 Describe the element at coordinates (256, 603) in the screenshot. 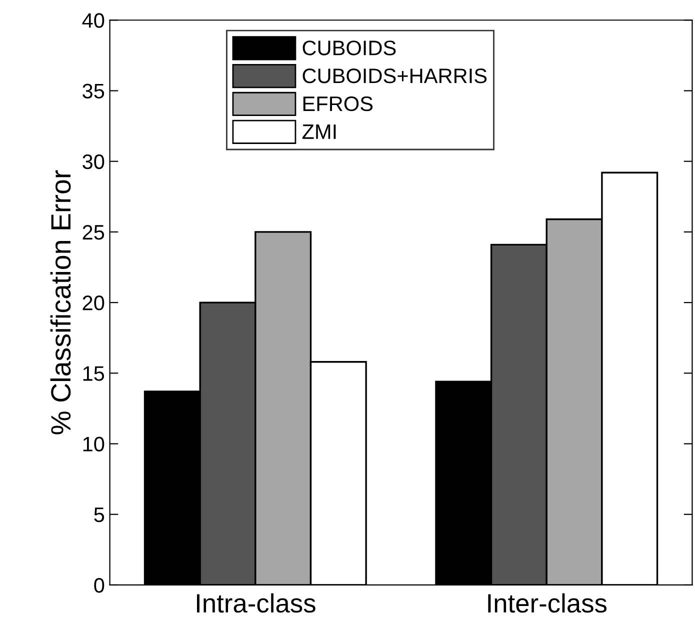

I see `x-tick-label: Intra-class` at that location.